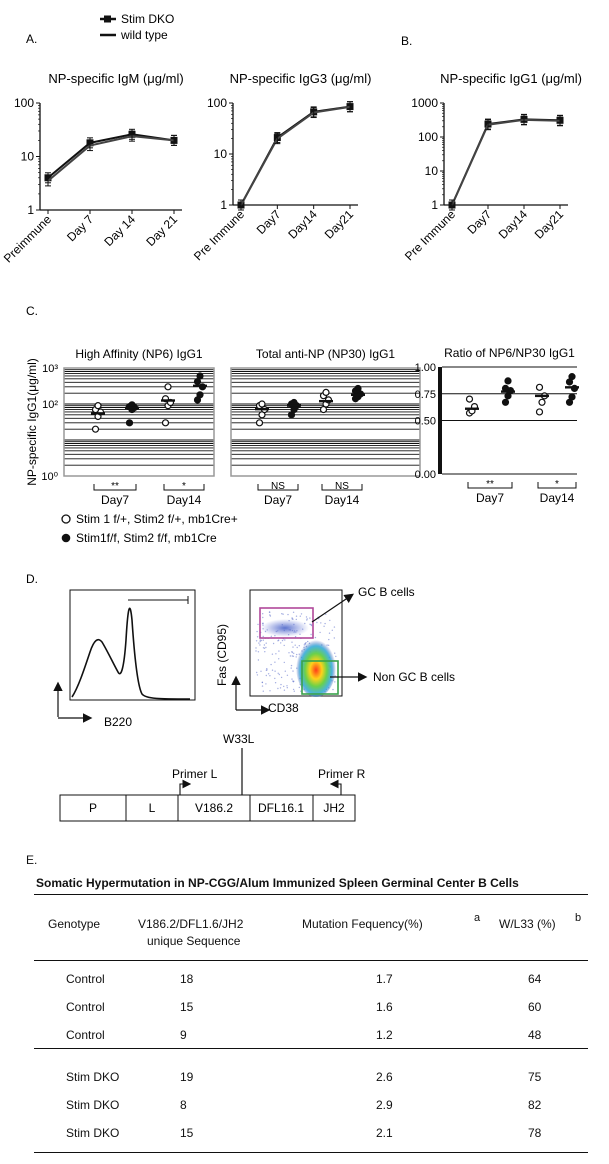  What do you see at coordinates (440, 420) in the screenshot?
I see `y-axis` at bounding box center [440, 420].